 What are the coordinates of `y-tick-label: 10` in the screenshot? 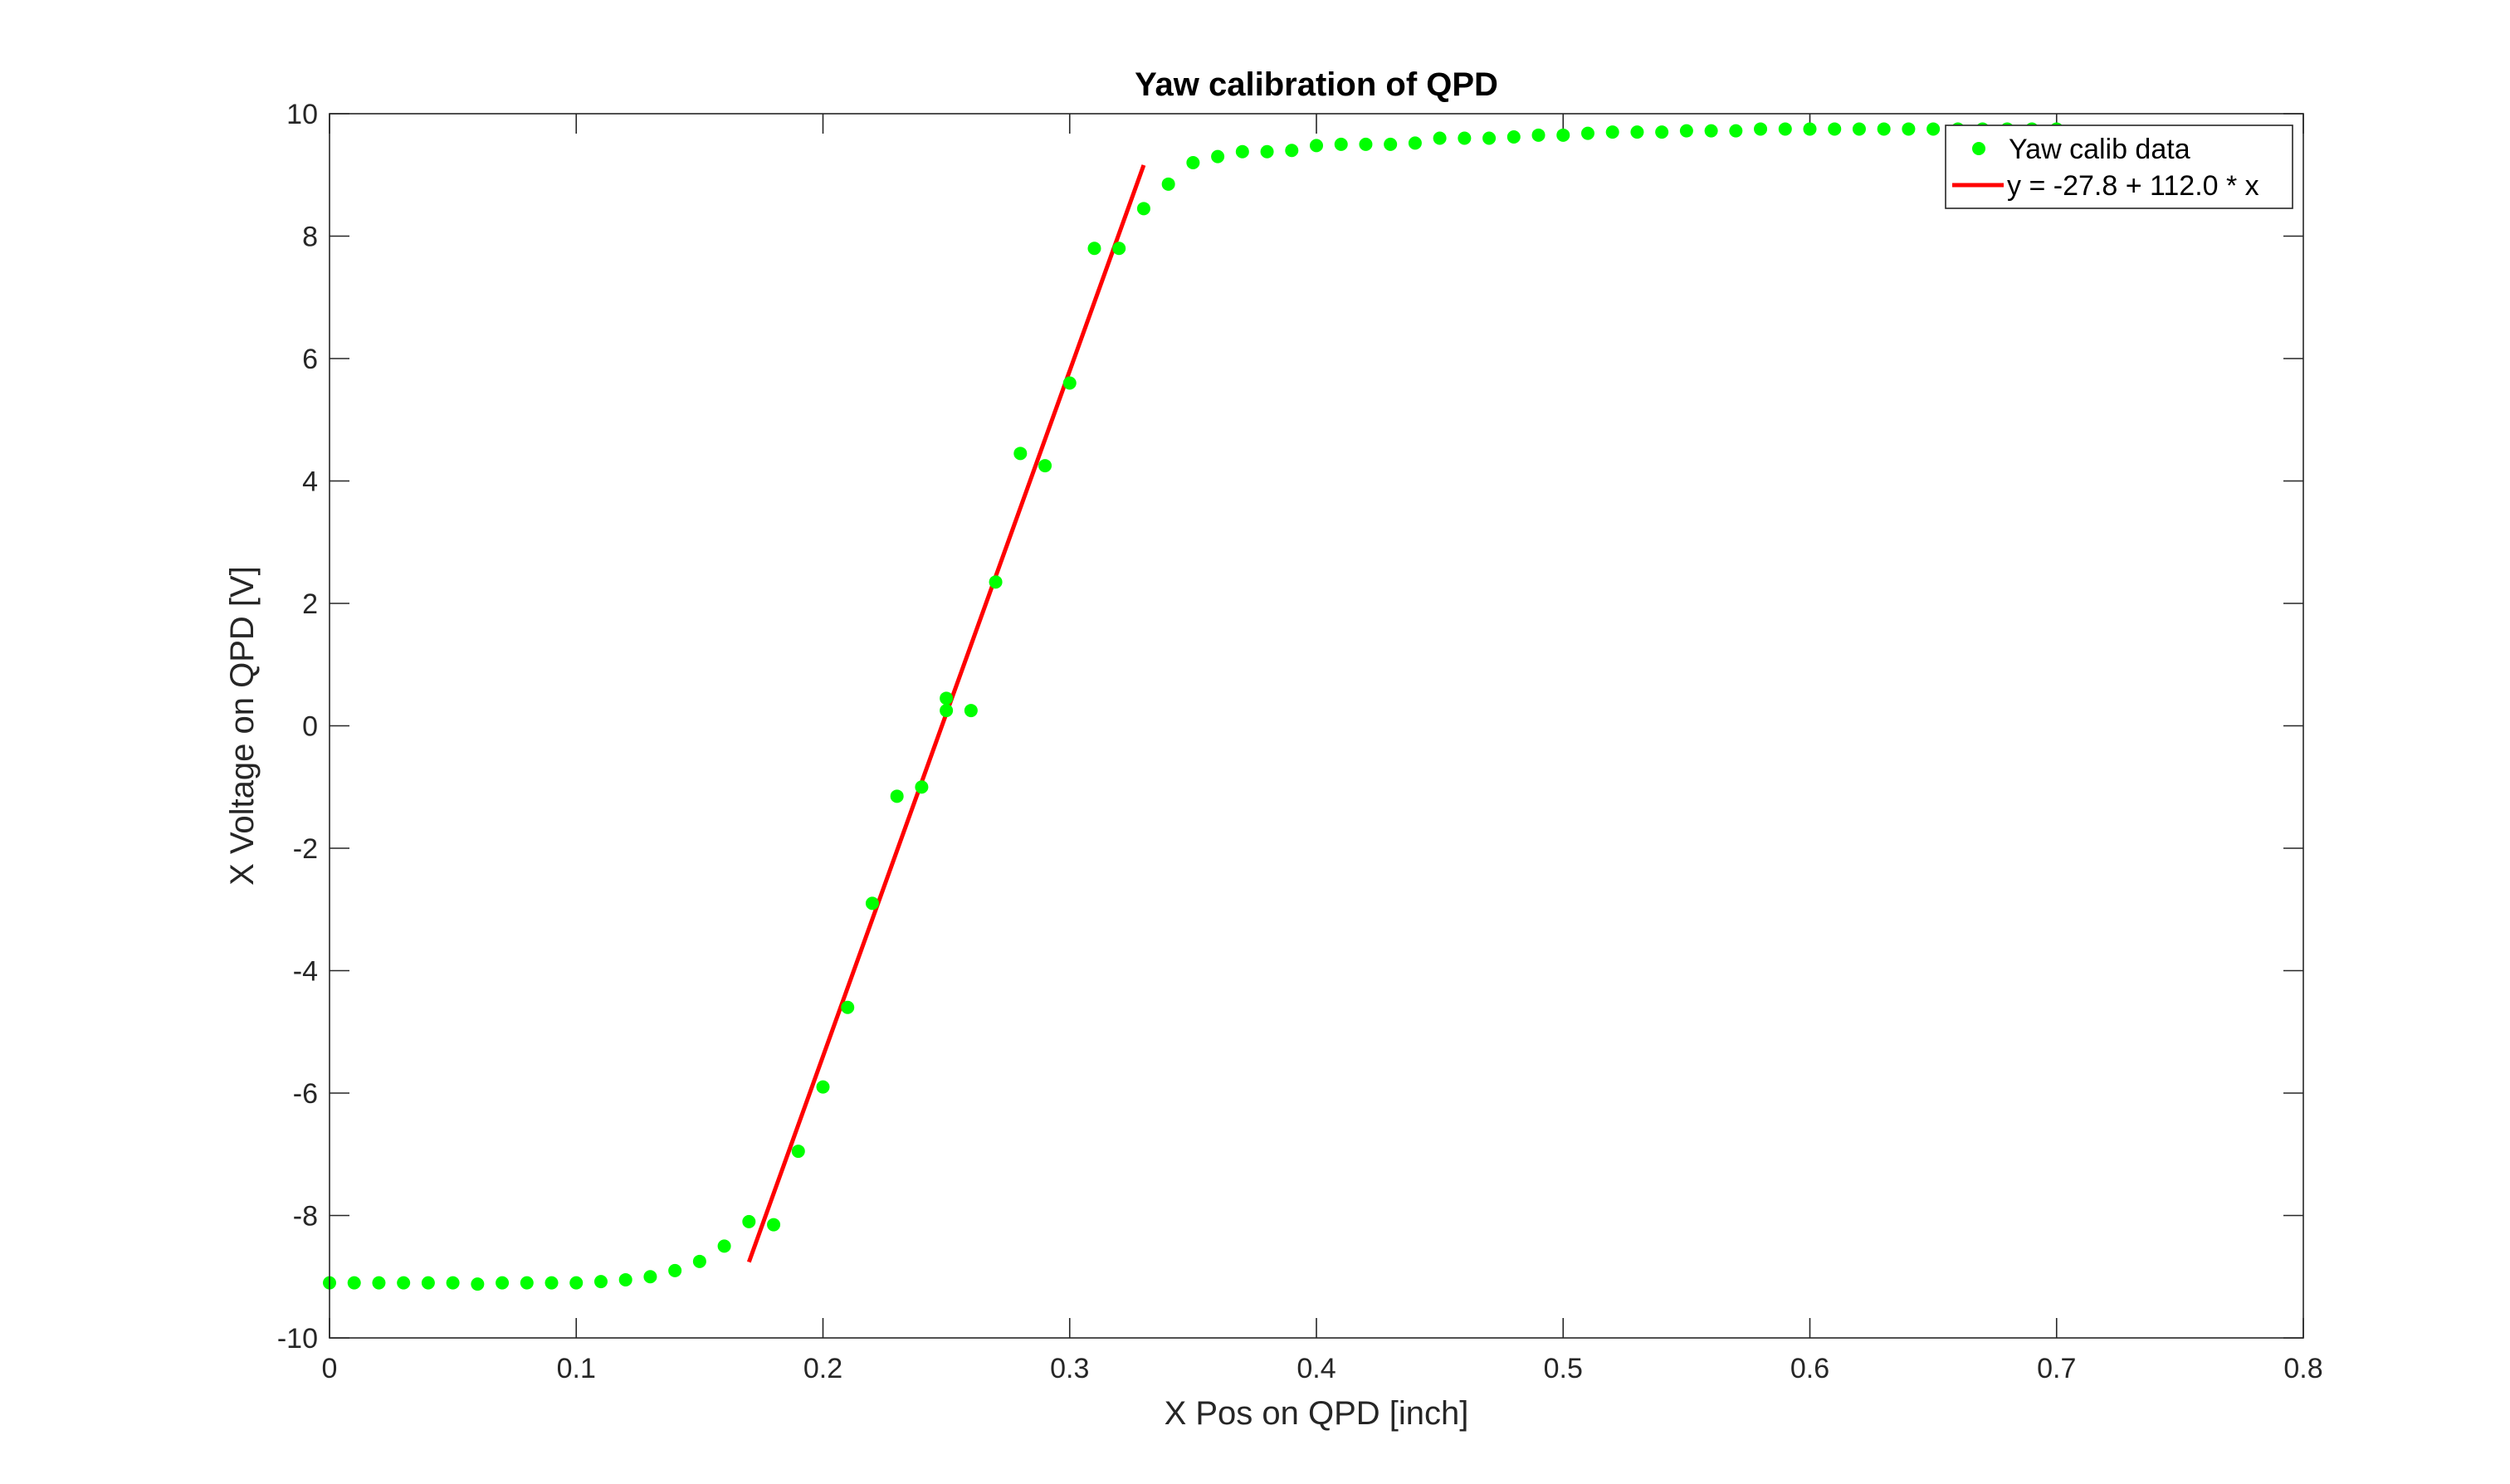 It's located at (302, 114).